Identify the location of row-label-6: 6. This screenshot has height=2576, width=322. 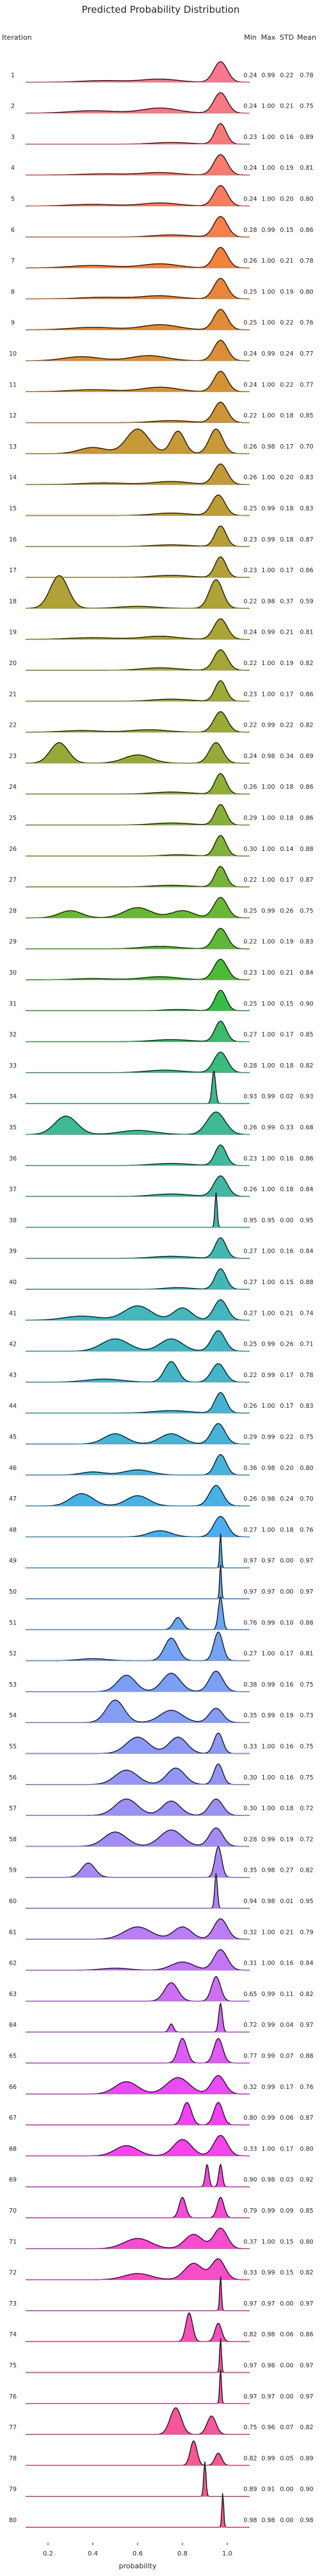
(13, 230).